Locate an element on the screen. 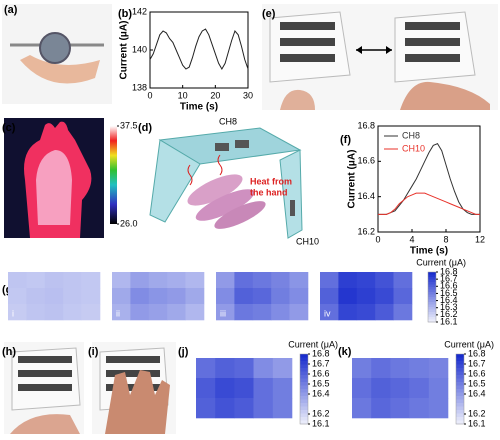  legend-label: CH10 is located at coordinates (413, 148).